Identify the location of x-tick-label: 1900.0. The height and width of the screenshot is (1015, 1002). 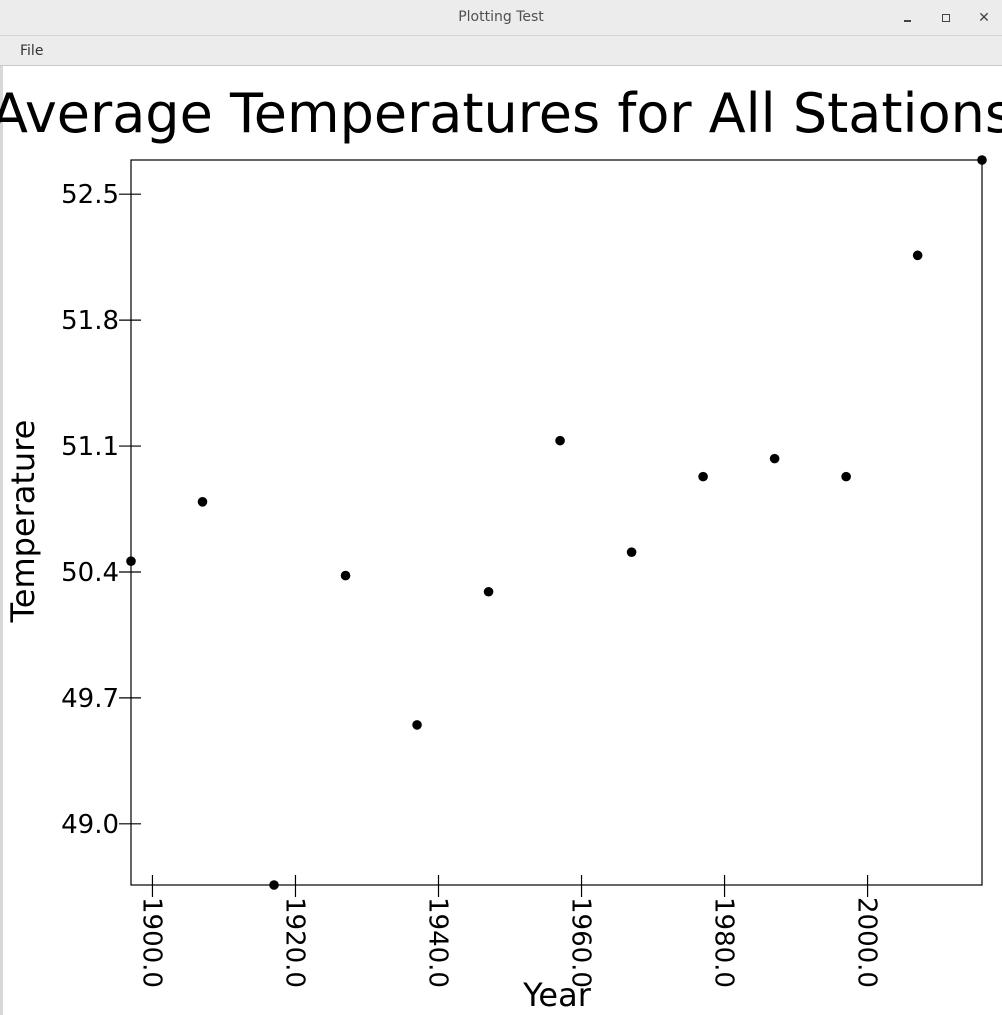
(151, 942).